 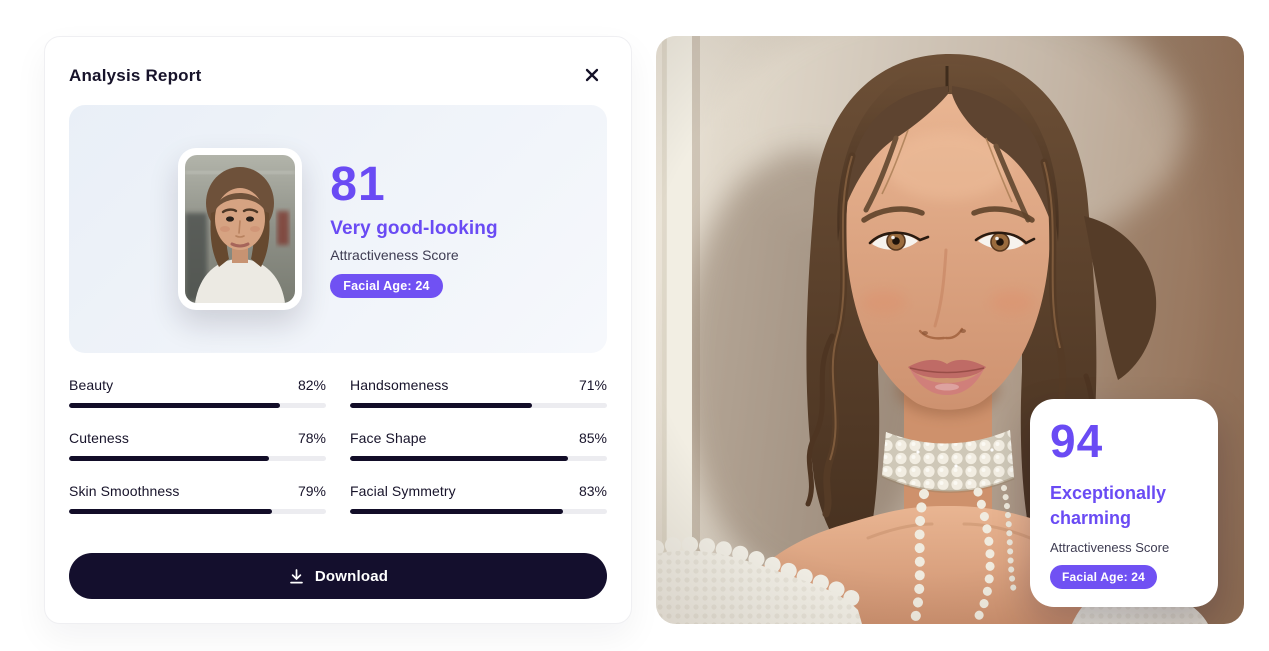 I want to click on metric-value: 83%, so click(x=592, y=491).